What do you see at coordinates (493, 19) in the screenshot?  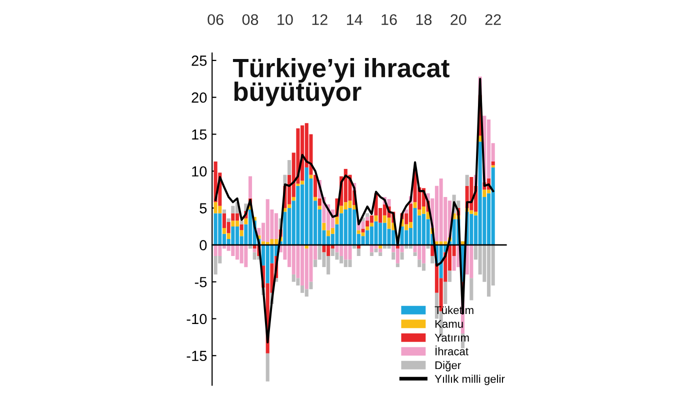 I see `x-tick-label: 22` at bounding box center [493, 19].